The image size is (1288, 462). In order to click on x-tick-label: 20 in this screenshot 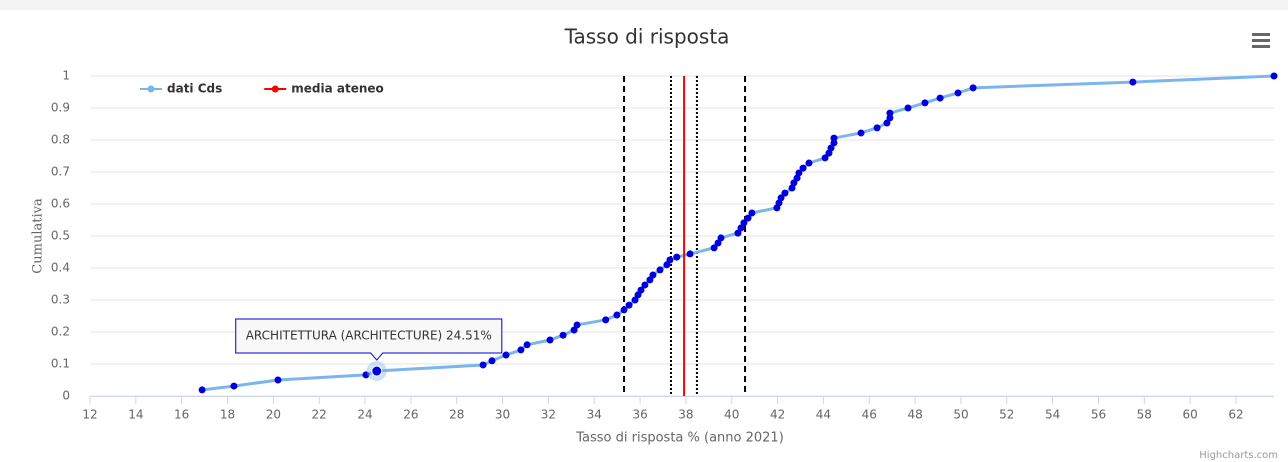, I will do `click(273, 415)`.